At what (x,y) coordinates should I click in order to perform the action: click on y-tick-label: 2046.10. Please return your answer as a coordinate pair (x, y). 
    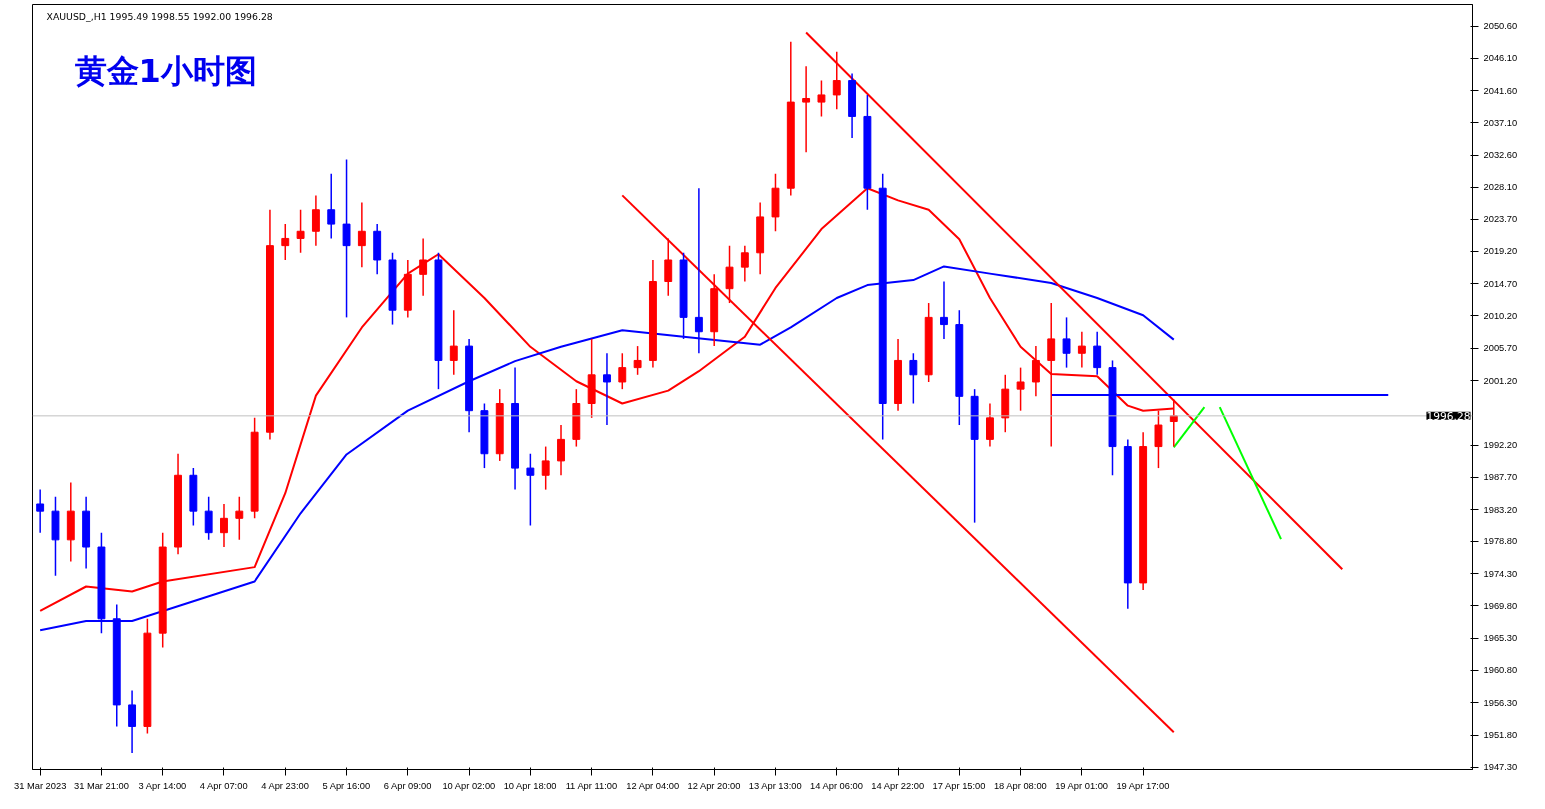
    Looking at the image, I should click on (1500, 58).